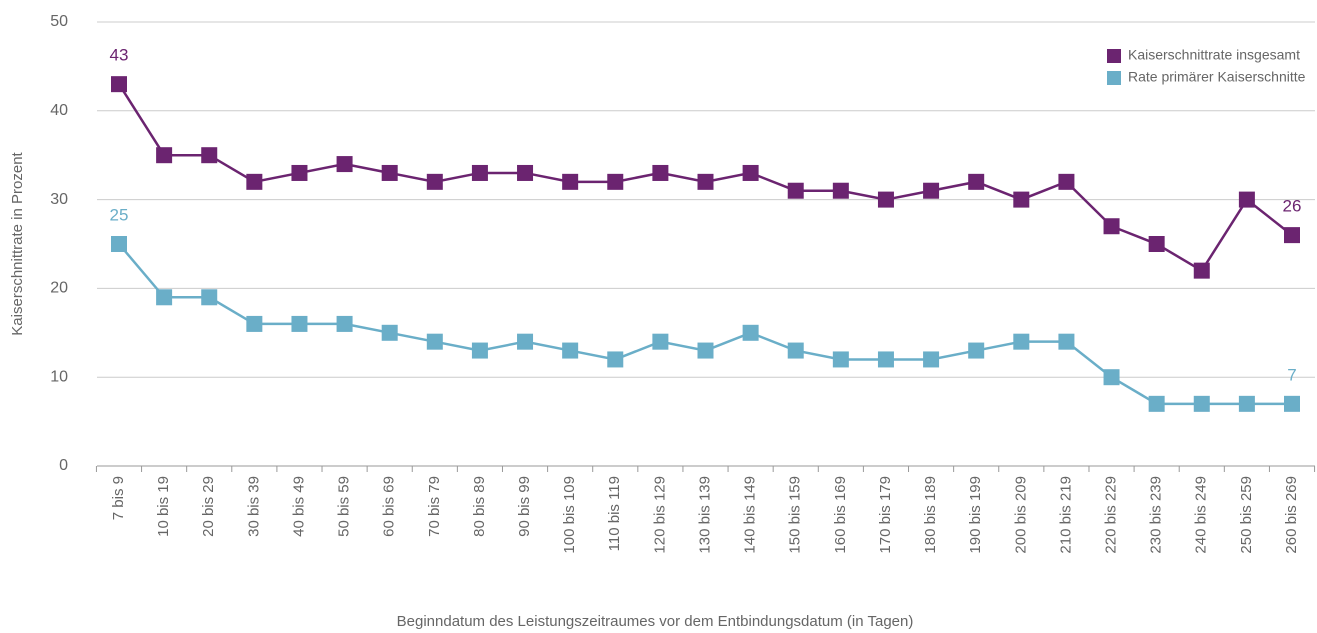 The width and height of the screenshot is (1317, 633). Describe the element at coordinates (208, 506) in the screenshot. I see `x-tick-label: 20 bis 29` at that location.